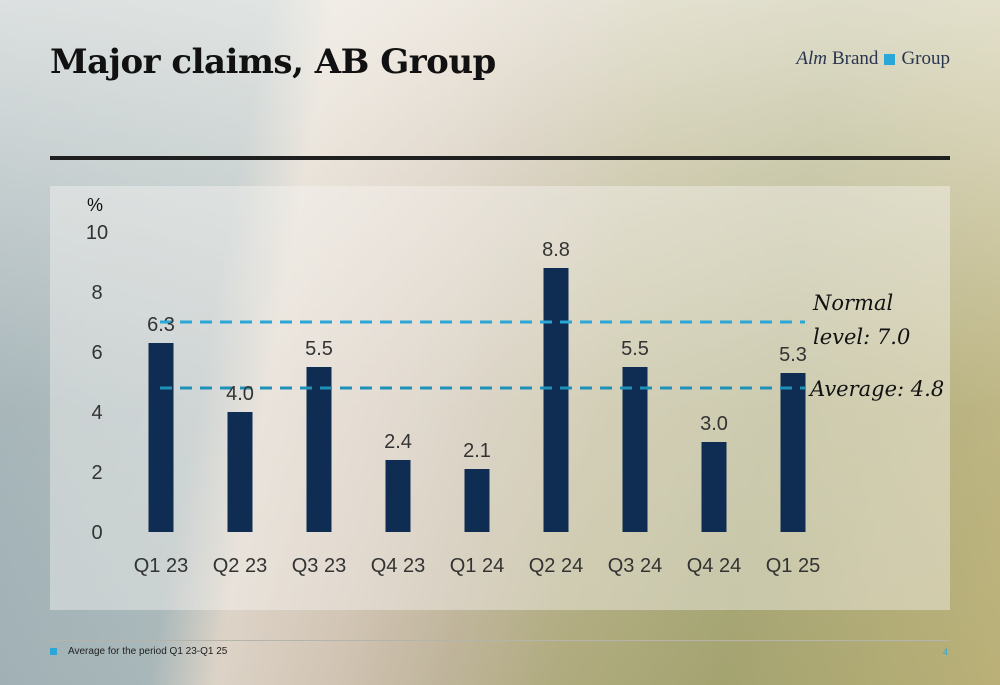  I want to click on x-tick-label: Q1 24, so click(477, 566).